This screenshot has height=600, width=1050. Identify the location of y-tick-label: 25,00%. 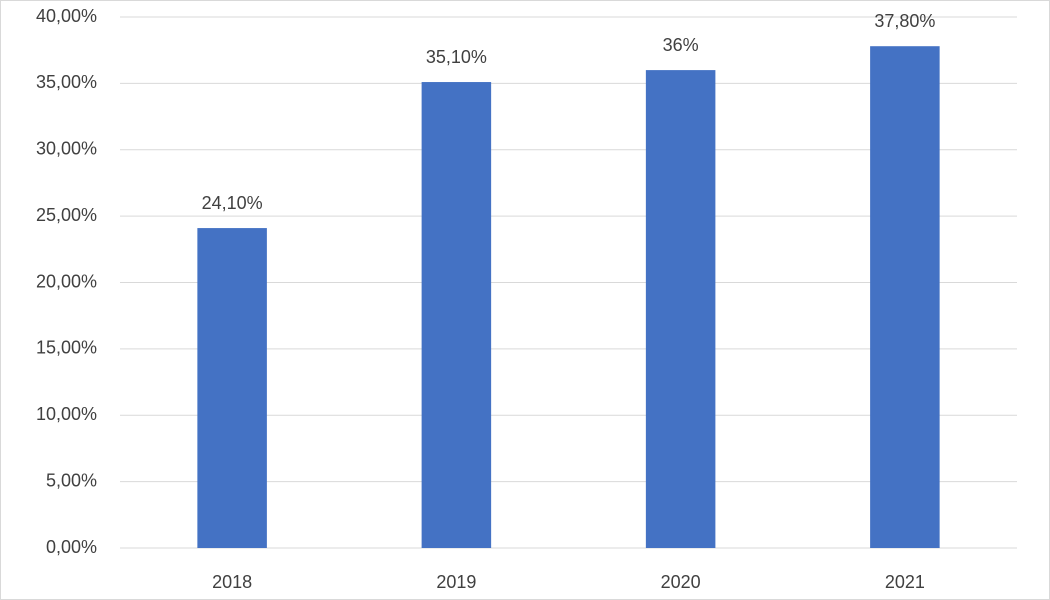
(66, 215).